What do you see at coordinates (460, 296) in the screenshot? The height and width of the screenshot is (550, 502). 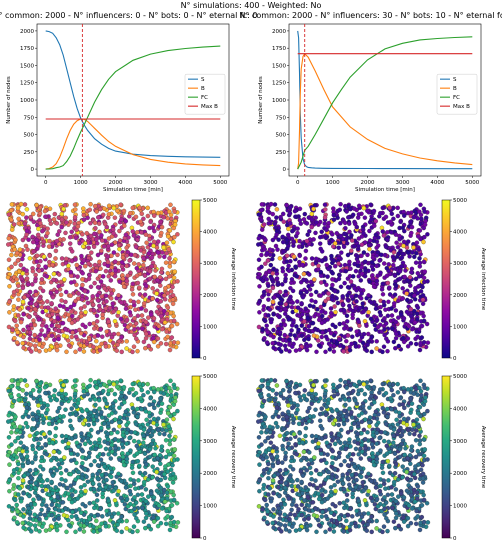 I see `colorbar-tick-label: 2000` at bounding box center [460, 296].